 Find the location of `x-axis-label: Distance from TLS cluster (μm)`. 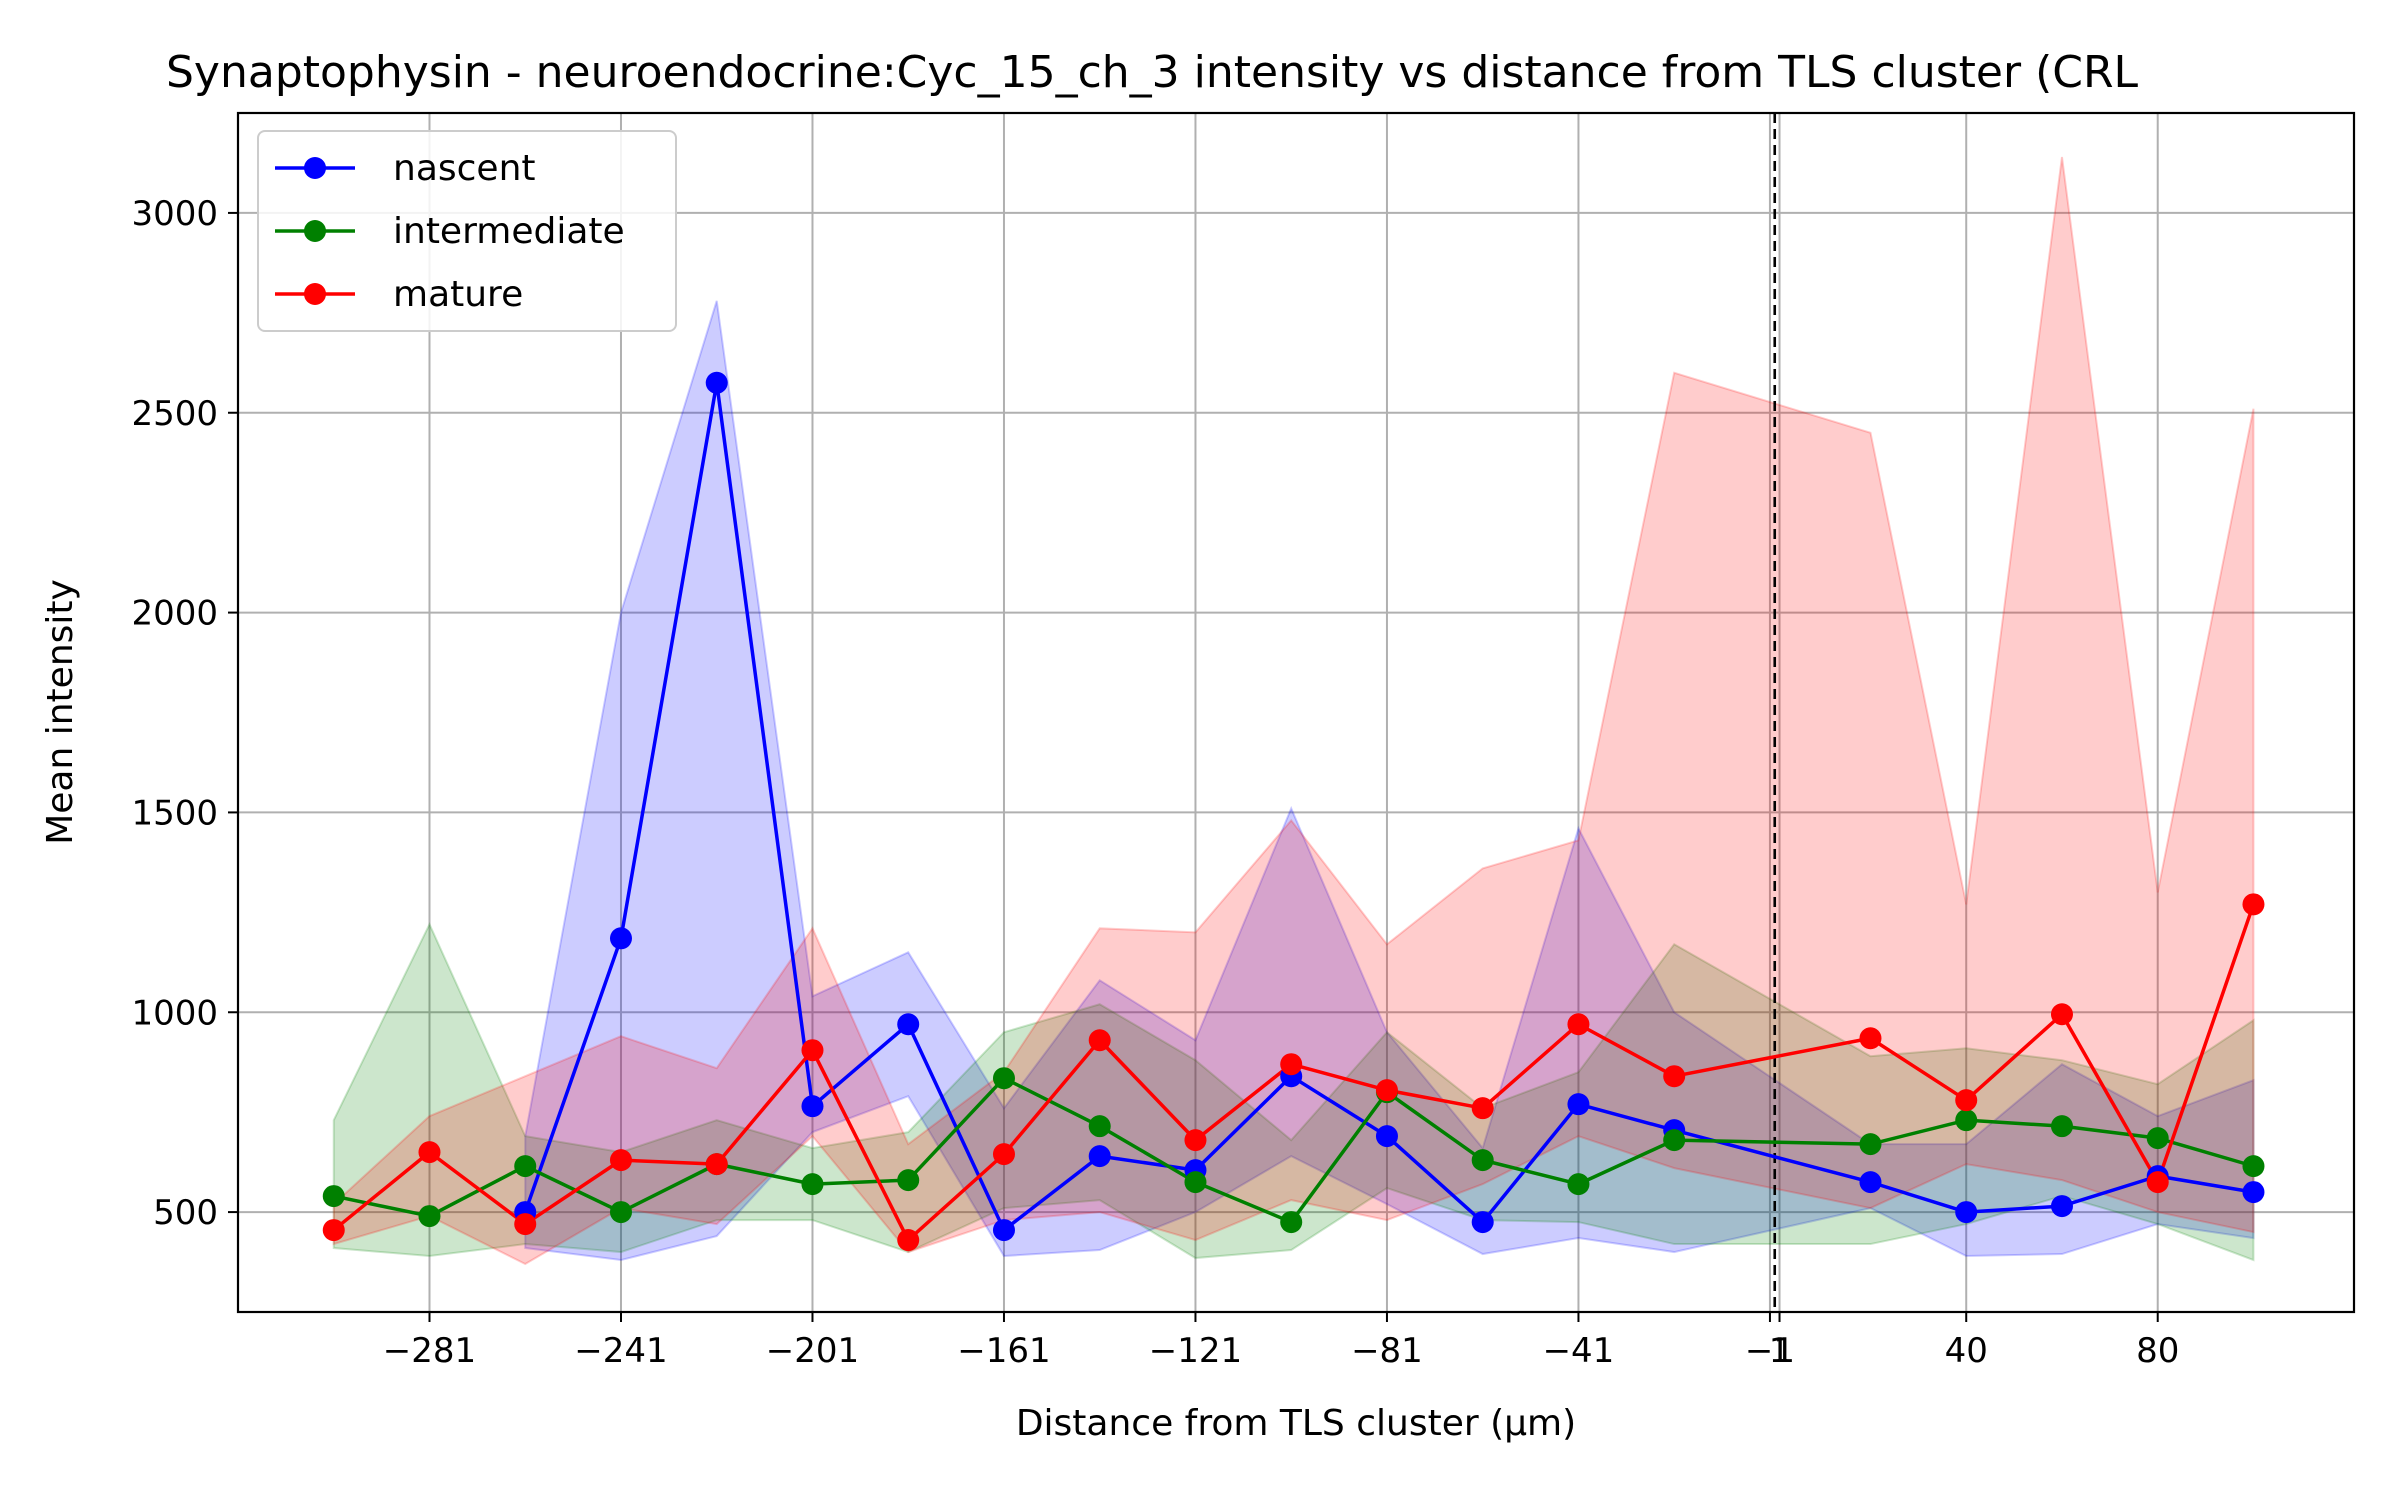

x-axis-label: Distance from TLS cluster (μm) is located at coordinates (1296, 1423).